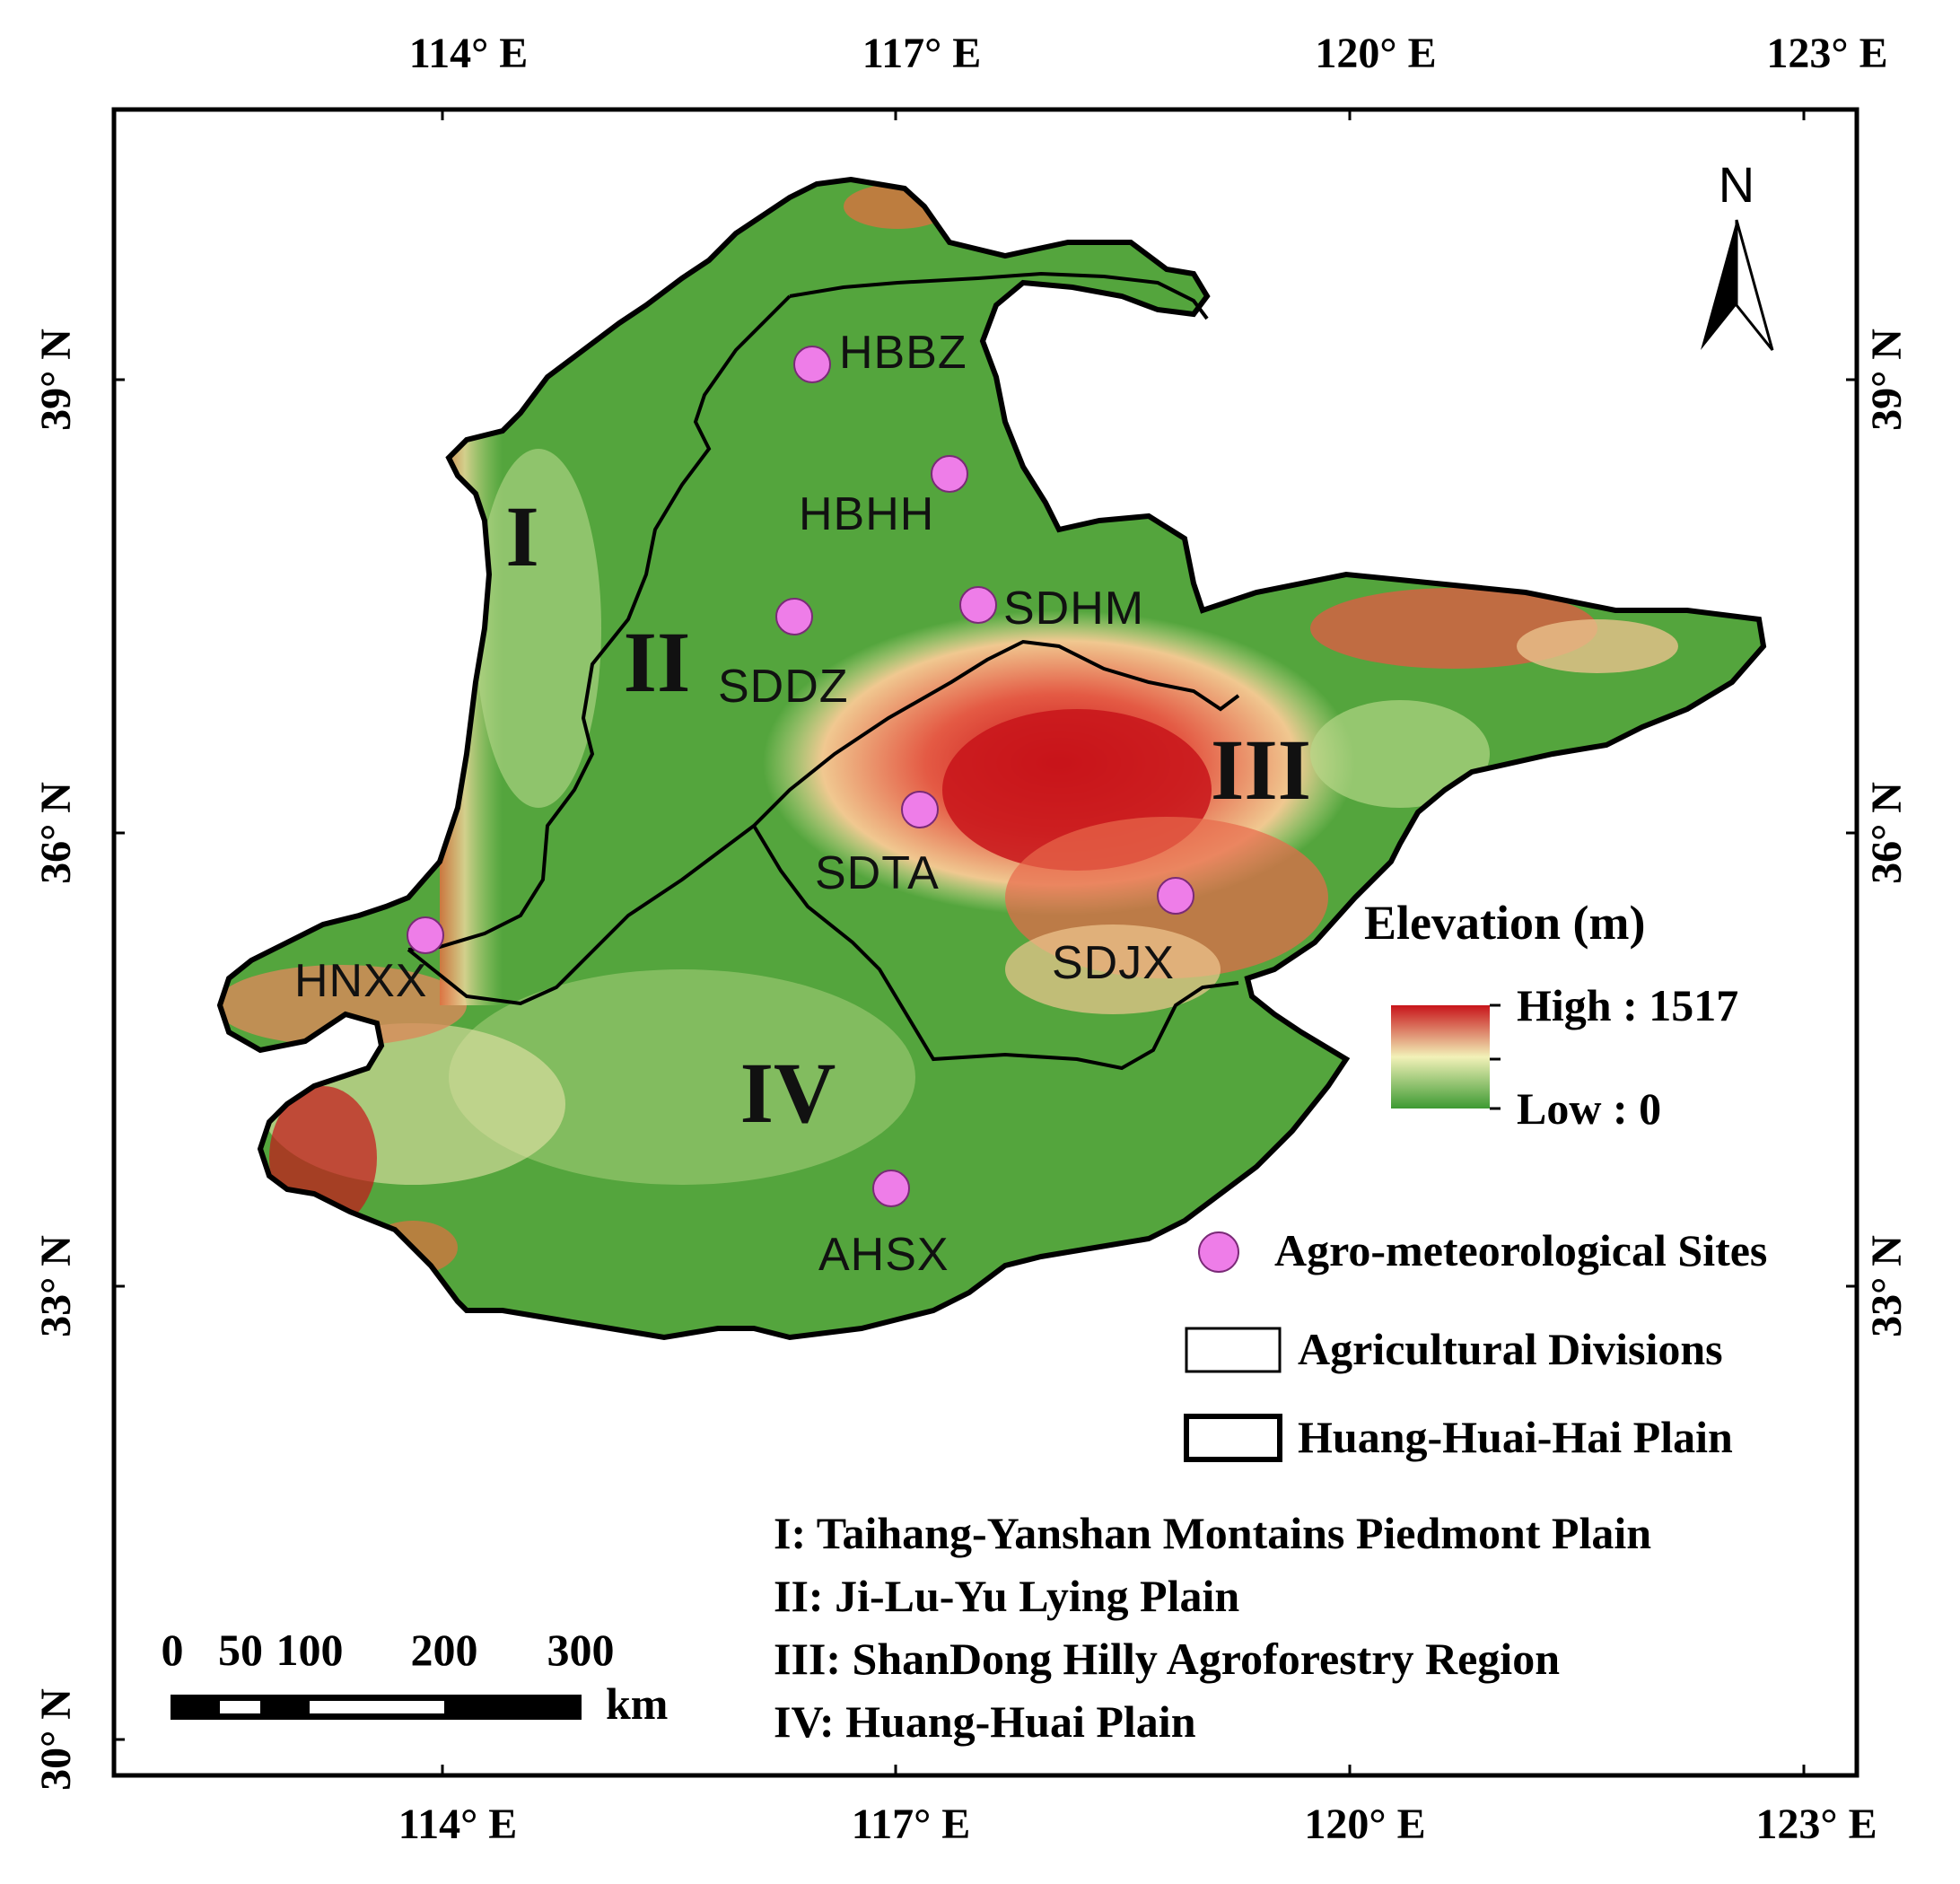  What do you see at coordinates (999, 295) in the screenshot?
I see `boundary-ii-north` at bounding box center [999, 295].